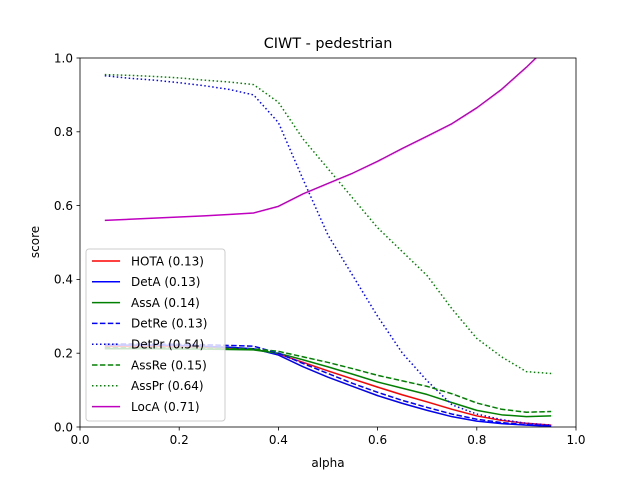 Image resolution: width=640 pixels, height=484 pixels. I want to click on legend-entry: AssRe (0.15), so click(169, 365).